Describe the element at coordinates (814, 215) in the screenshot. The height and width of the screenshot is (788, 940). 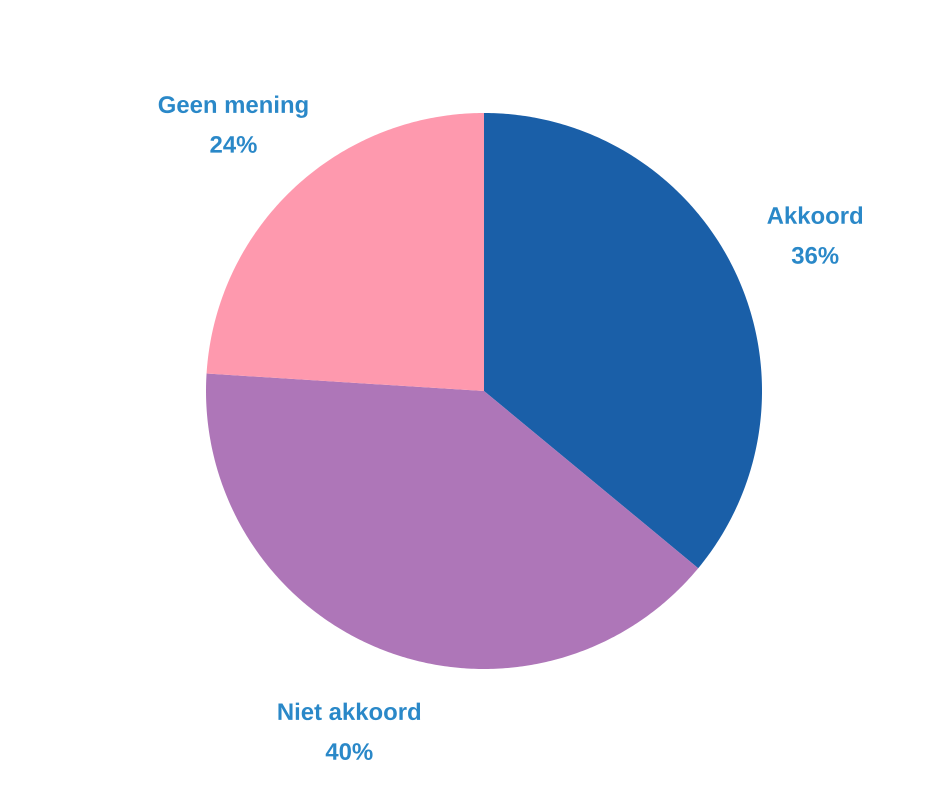
I see `slice-label: Akkoord` at that location.